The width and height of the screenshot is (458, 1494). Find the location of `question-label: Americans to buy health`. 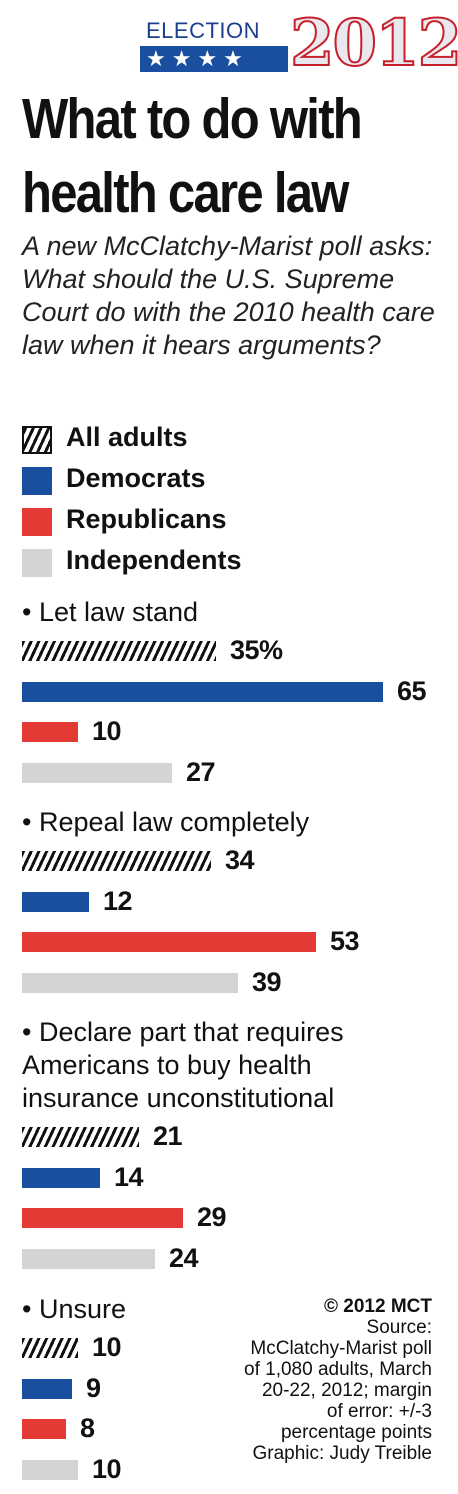

question-label: Americans to buy health is located at coordinates (167, 1065).